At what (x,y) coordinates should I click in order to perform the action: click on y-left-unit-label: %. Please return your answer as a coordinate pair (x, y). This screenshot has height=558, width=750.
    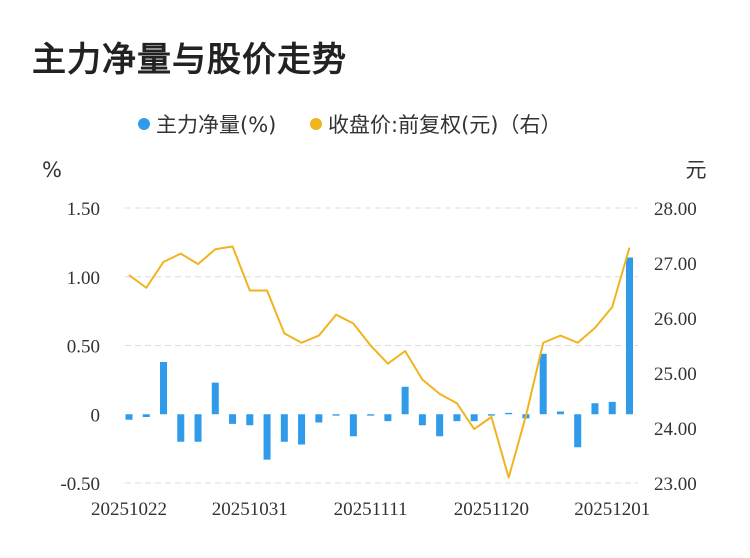
    Looking at the image, I should click on (52, 170).